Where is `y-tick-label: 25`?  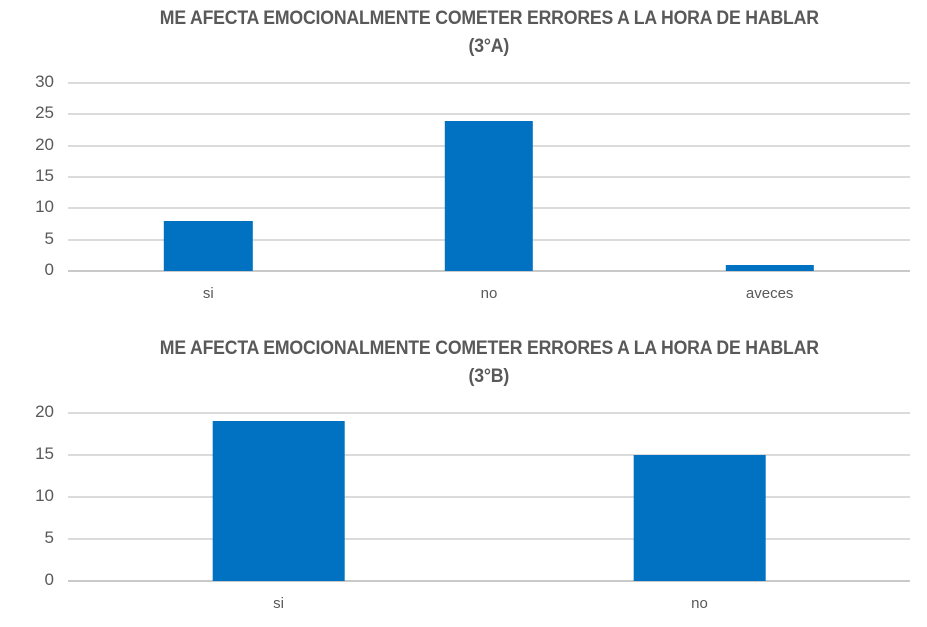 y-tick-label: 25 is located at coordinates (44, 113).